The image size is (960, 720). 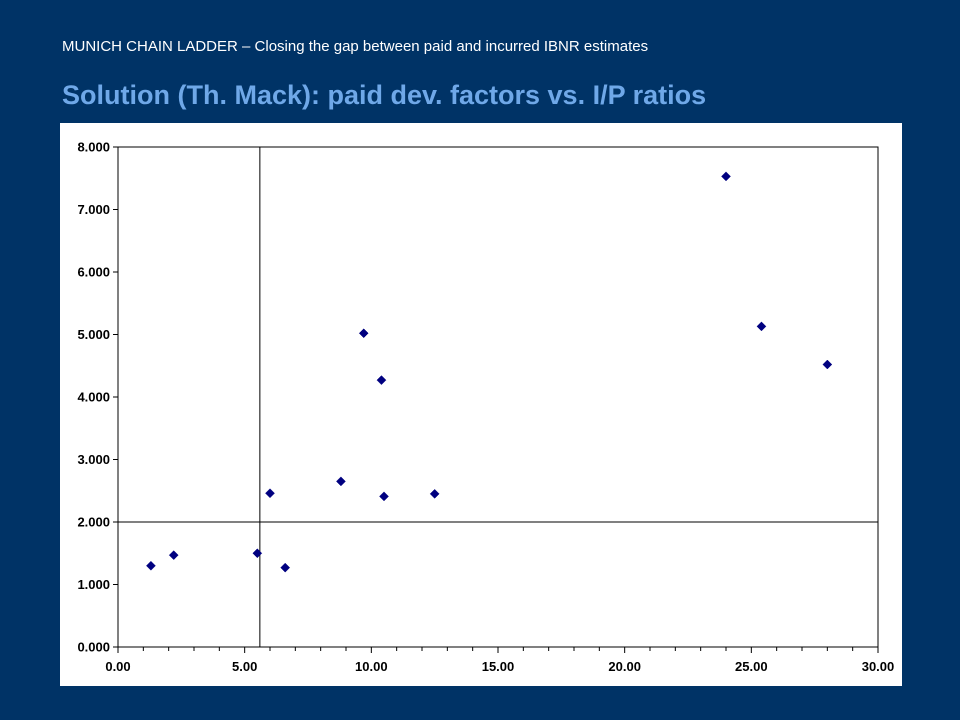 I want to click on y-tick-label: 2.000, so click(x=93, y=522).